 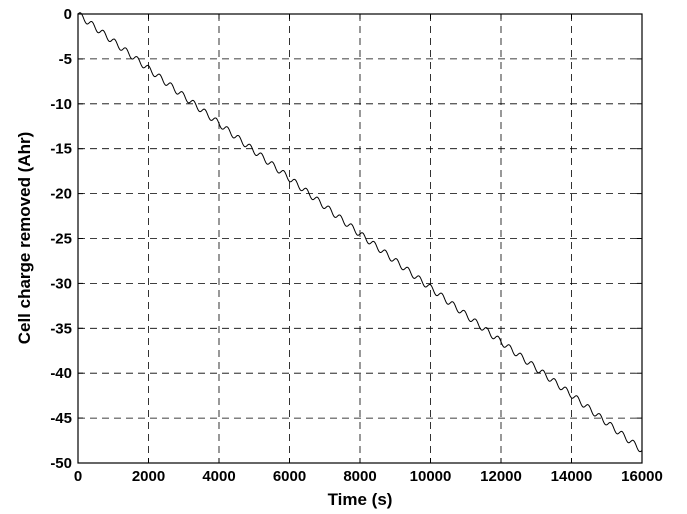 What do you see at coordinates (68, 14) in the screenshot?
I see `y-tick-label: 0` at bounding box center [68, 14].